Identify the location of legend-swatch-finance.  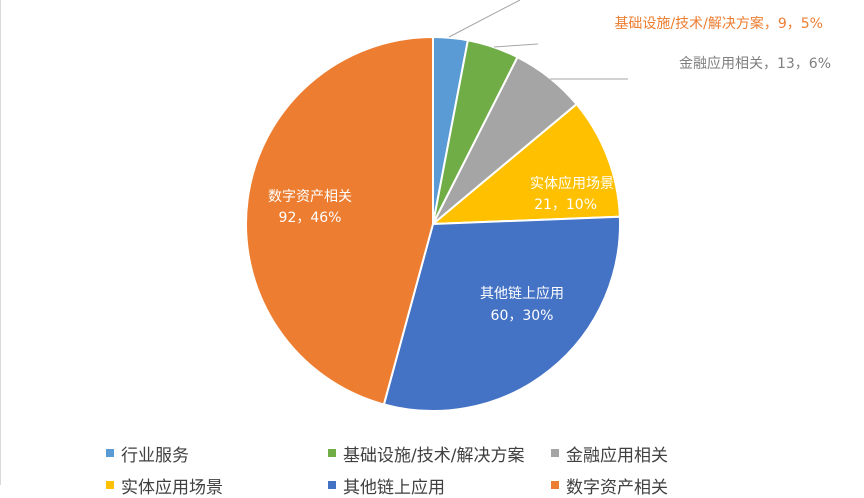
(555, 453).